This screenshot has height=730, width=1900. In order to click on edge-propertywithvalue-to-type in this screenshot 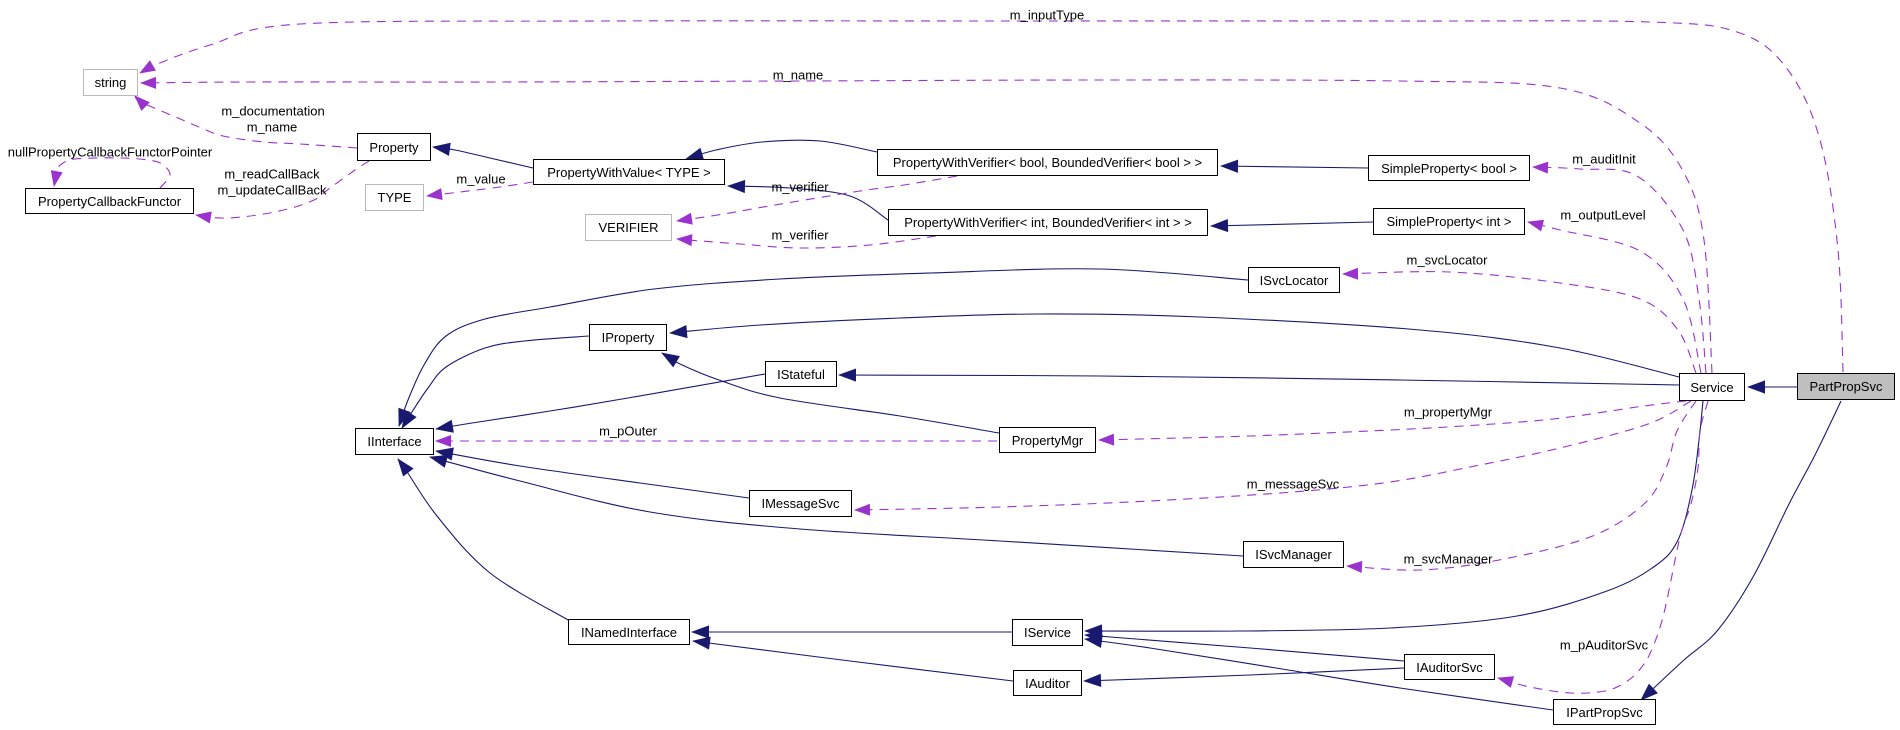, I will do `click(480, 191)`.